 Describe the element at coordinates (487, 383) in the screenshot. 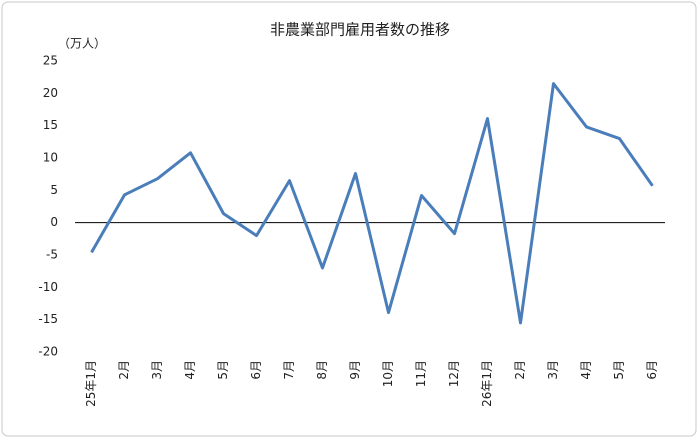

I see `x-tick-label: 26年1月` at that location.